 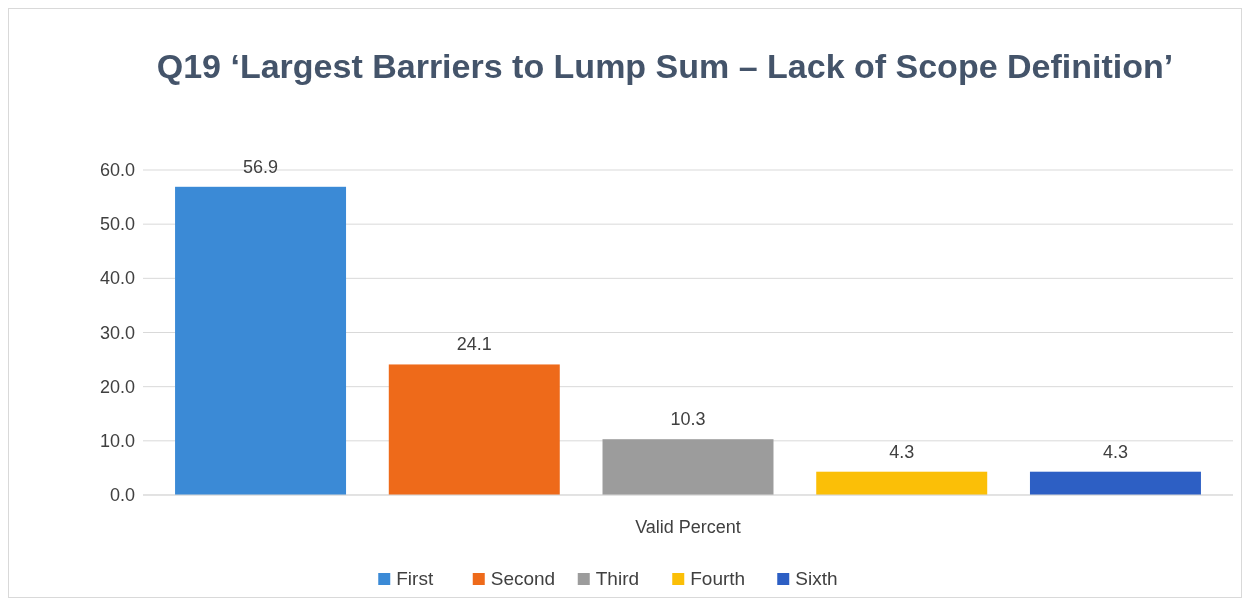 What do you see at coordinates (816, 578) in the screenshot?
I see `legend-label: Sixth` at bounding box center [816, 578].